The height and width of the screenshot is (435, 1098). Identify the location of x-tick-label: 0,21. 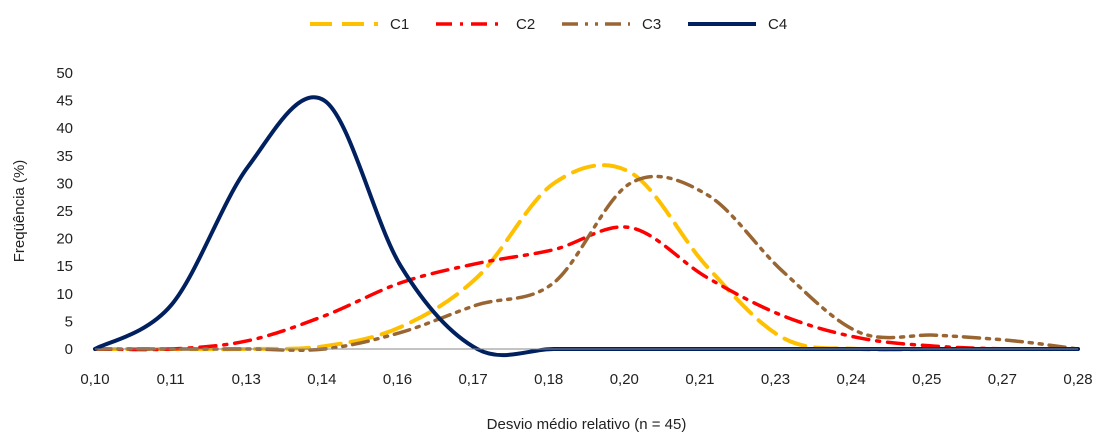
(699, 379).